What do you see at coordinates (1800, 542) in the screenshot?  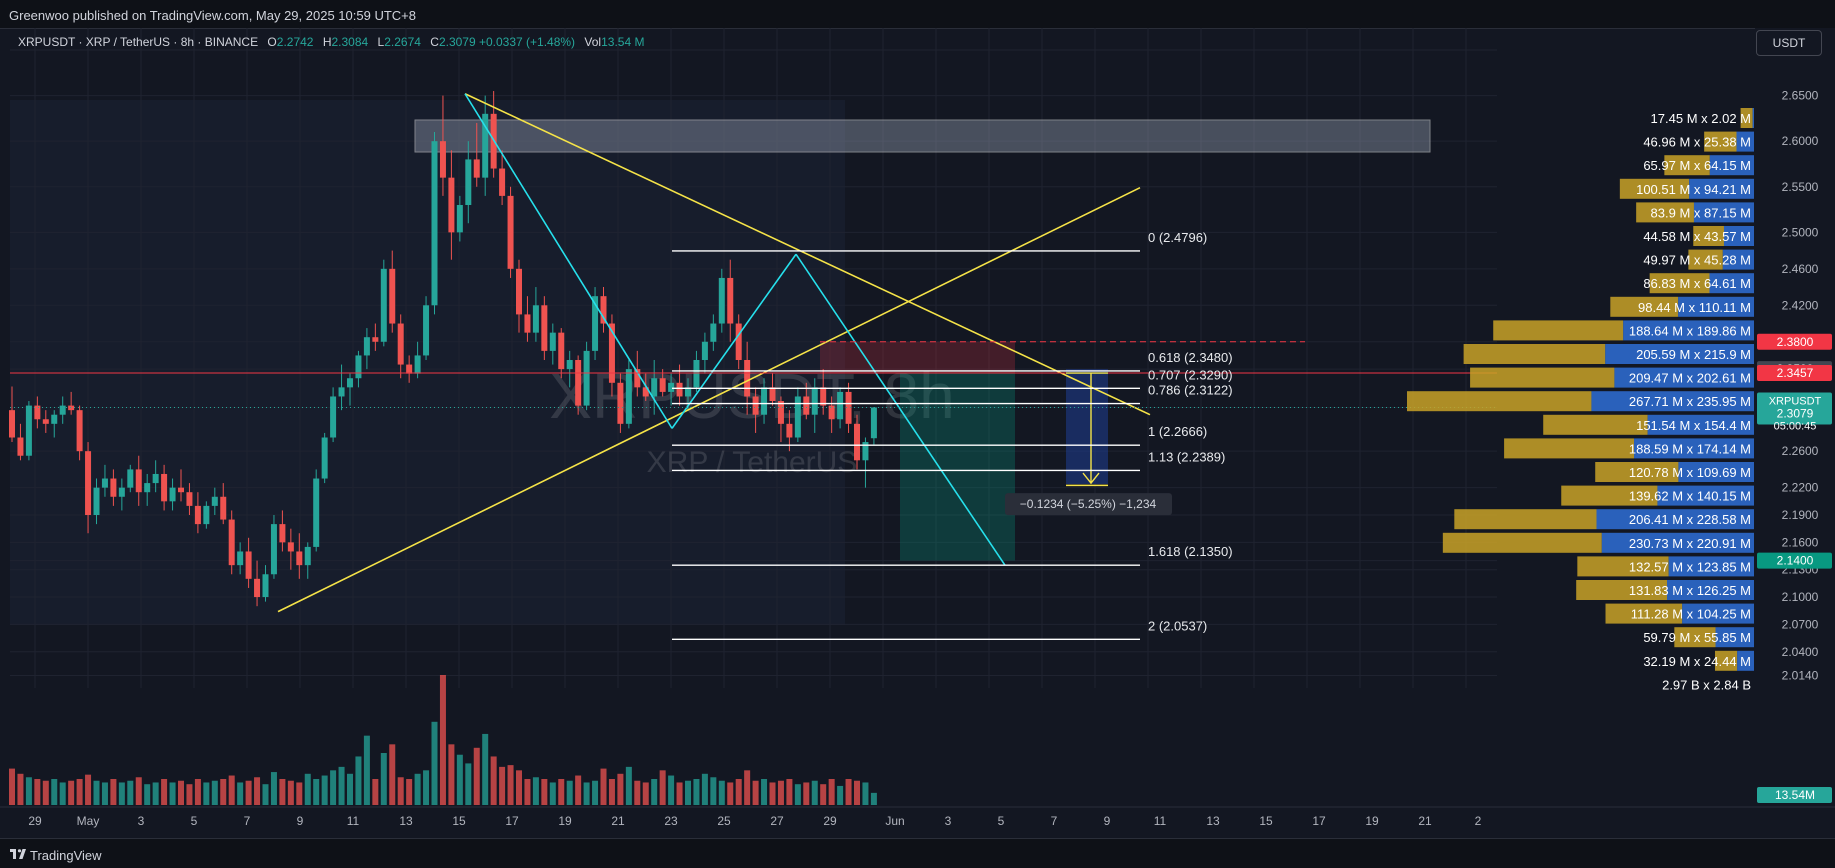 I see `price-tick: 2.1600` at bounding box center [1800, 542].